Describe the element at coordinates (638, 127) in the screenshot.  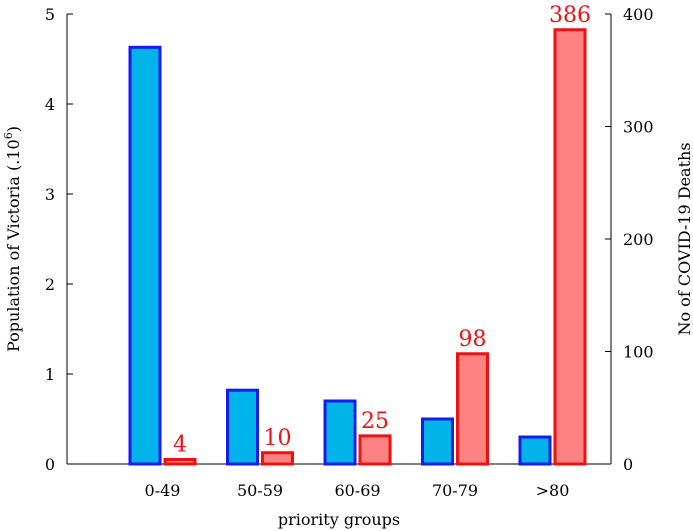
I see `right-tick-label: 300` at that location.